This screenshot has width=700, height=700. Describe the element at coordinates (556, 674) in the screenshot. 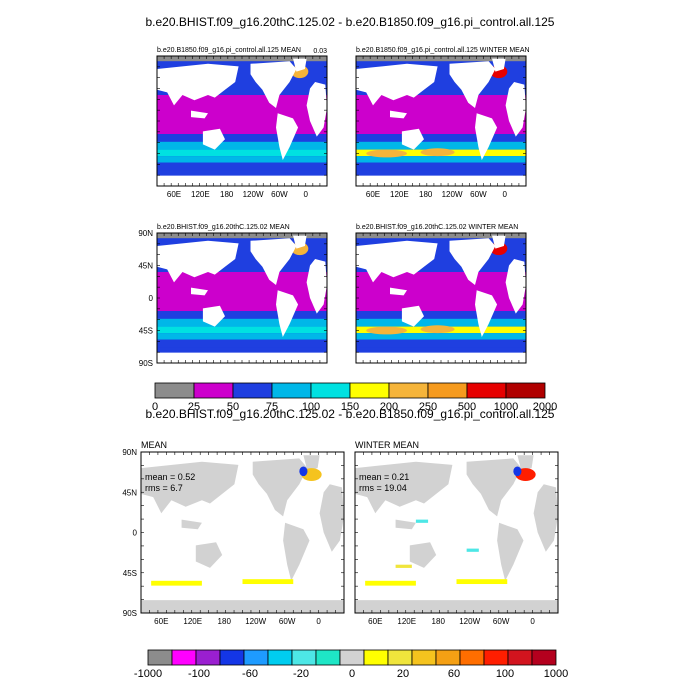

I see `colorbar-label: 1000` at that location.